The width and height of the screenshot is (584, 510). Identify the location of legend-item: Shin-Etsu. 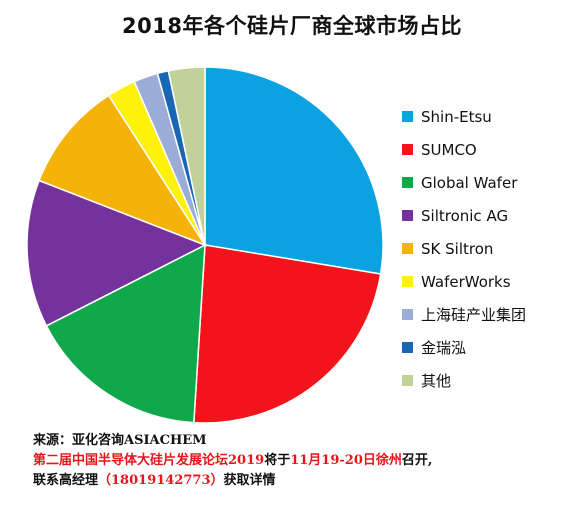
(464, 116).